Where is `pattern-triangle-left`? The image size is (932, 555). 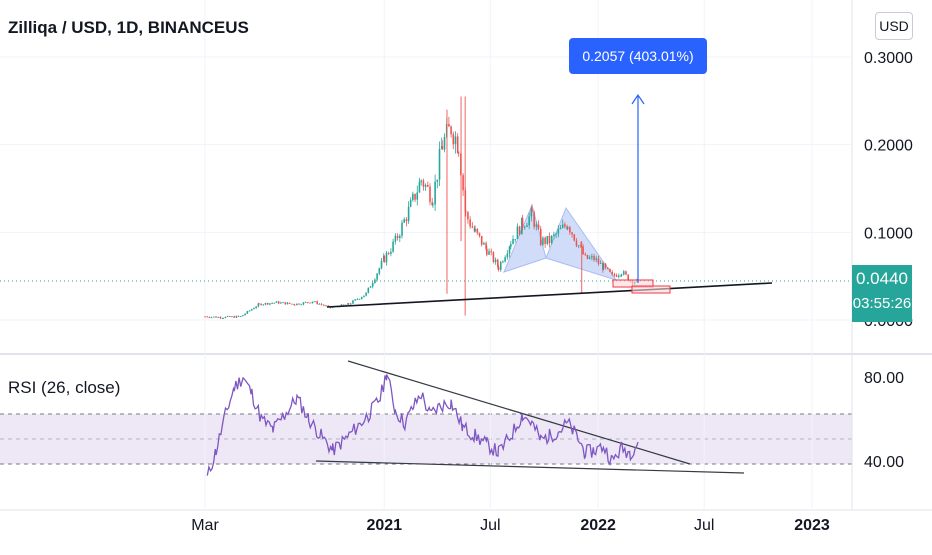
pattern-triangle-left is located at coordinates (525, 238).